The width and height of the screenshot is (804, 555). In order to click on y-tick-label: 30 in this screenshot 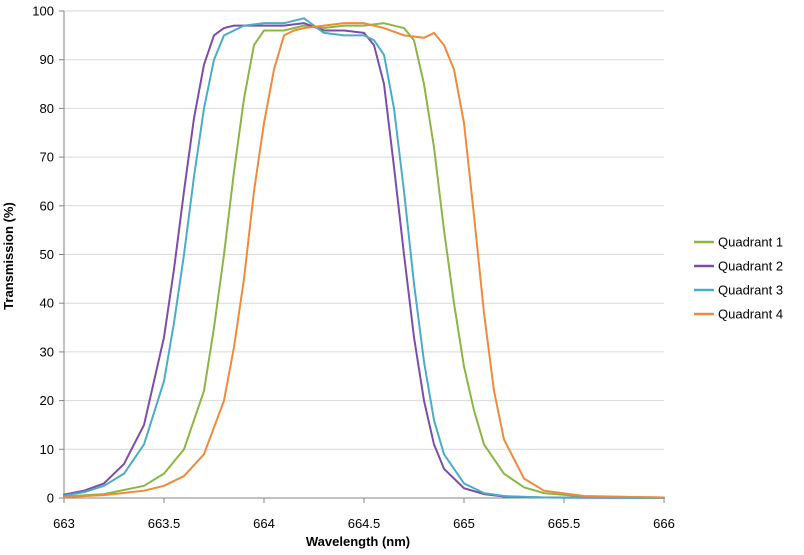, I will do `click(47, 351)`.